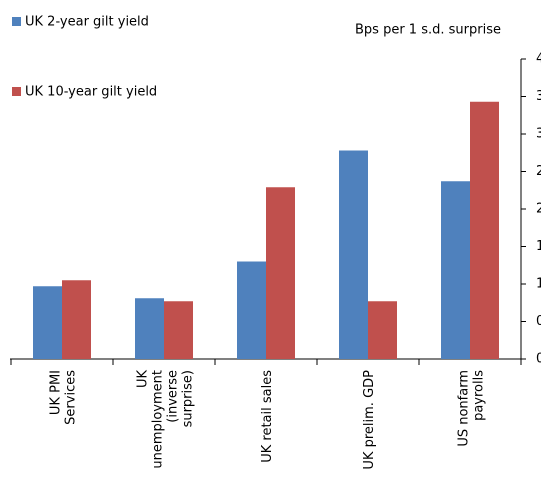 The image size is (541, 491). I want to click on x-tick-label: UK retail sales, so click(267, 416).